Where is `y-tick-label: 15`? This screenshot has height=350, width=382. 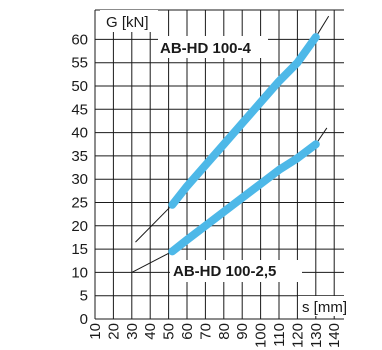 y-tick-label: 15 is located at coordinates (79, 249).